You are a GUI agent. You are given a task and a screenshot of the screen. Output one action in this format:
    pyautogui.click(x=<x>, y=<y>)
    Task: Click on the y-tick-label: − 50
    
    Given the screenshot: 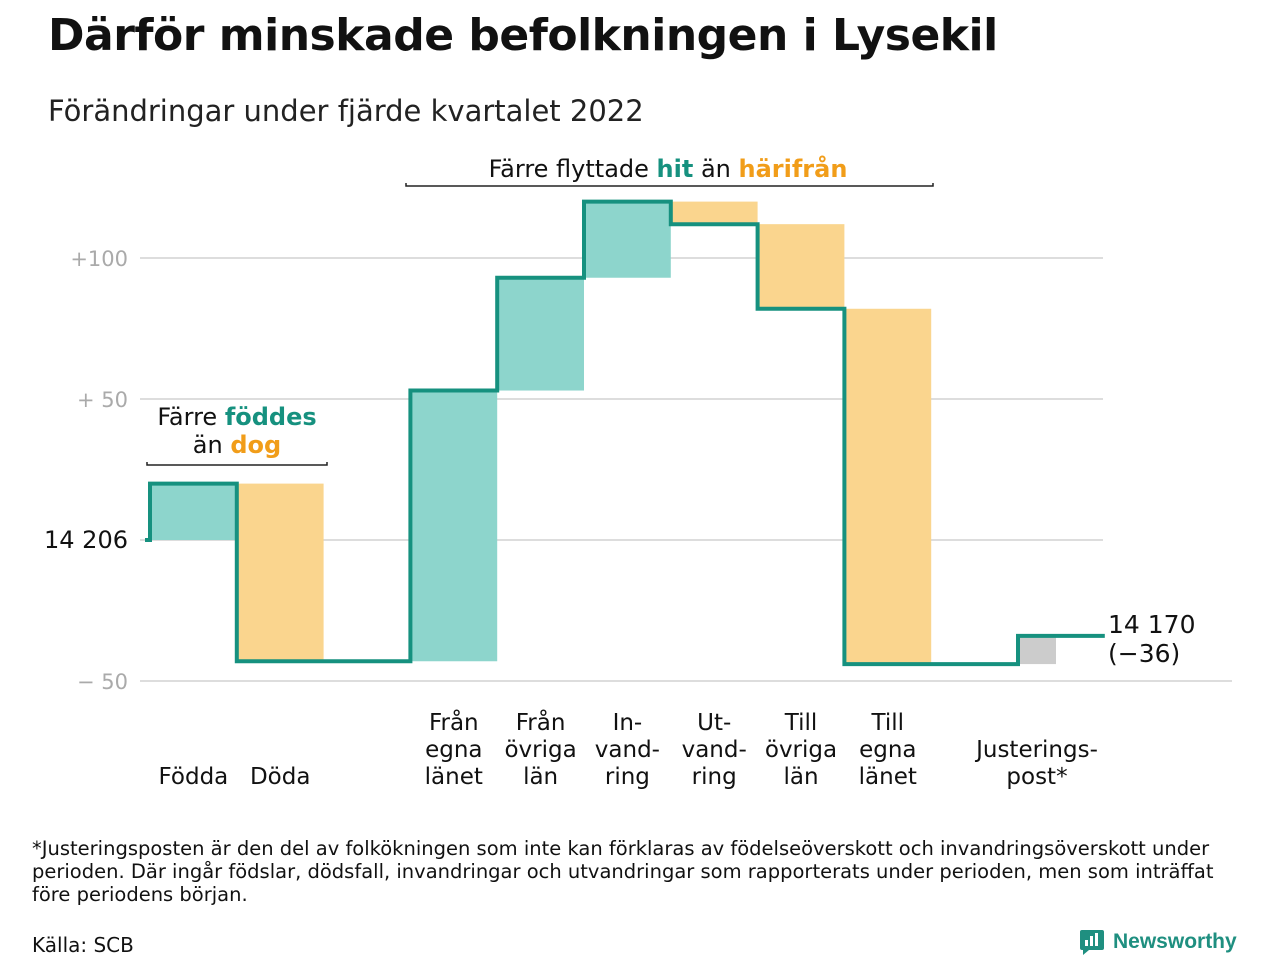 What is the action you would take?
    pyautogui.click(x=102, y=682)
    